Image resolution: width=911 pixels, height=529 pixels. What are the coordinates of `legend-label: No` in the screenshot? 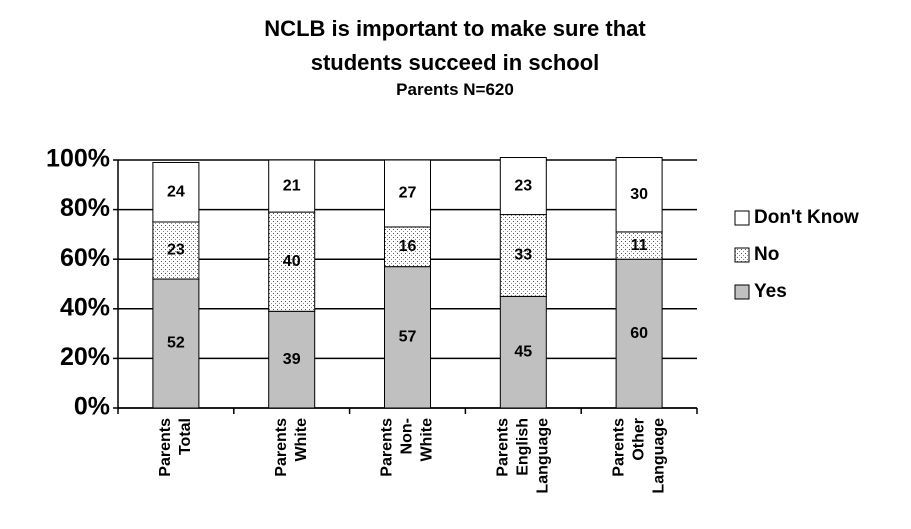 It's located at (766, 254).